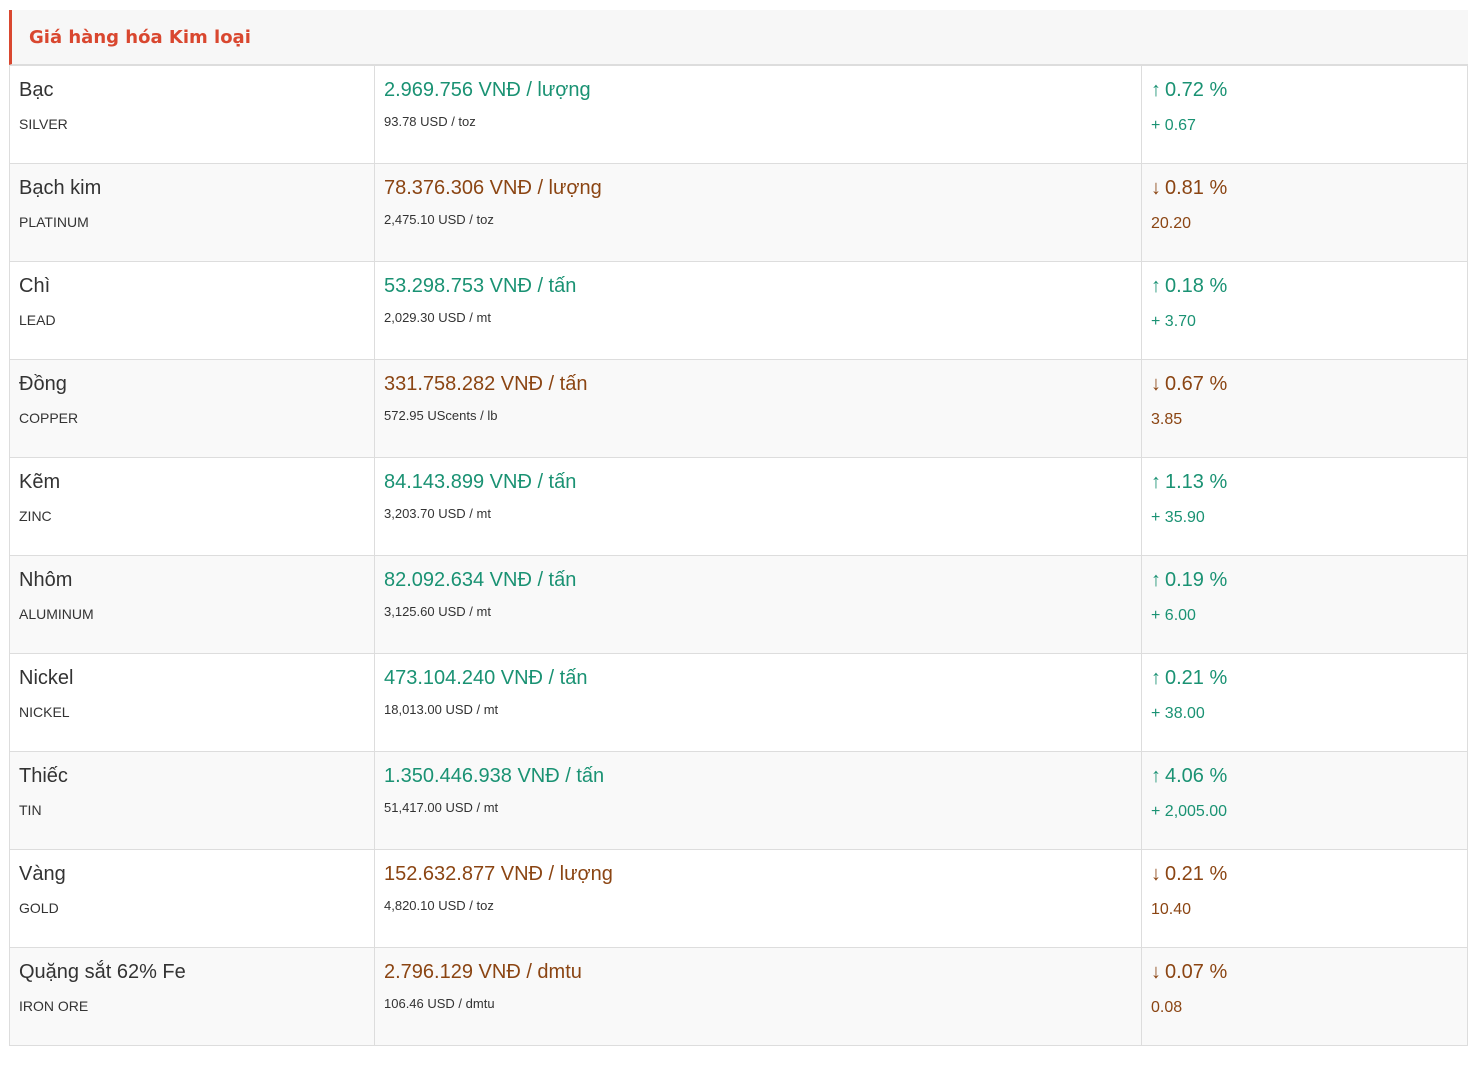  What do you see at coordinates (1304, 114) in the screenshot?
I see `change-cell: ↑ 0.72 % + 0.67` at bounding box center [1304, 114].